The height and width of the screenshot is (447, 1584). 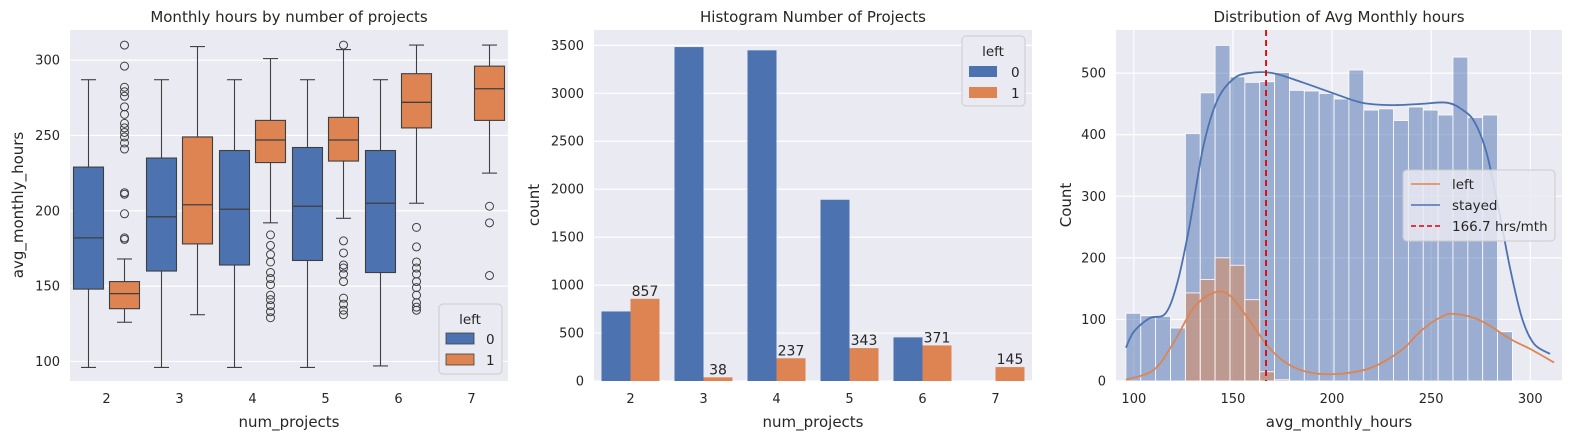 What do you see at coordinates (630, 399) in the screenshot?
I see `x-tick-label: 2` at bounding box center [630, 399].